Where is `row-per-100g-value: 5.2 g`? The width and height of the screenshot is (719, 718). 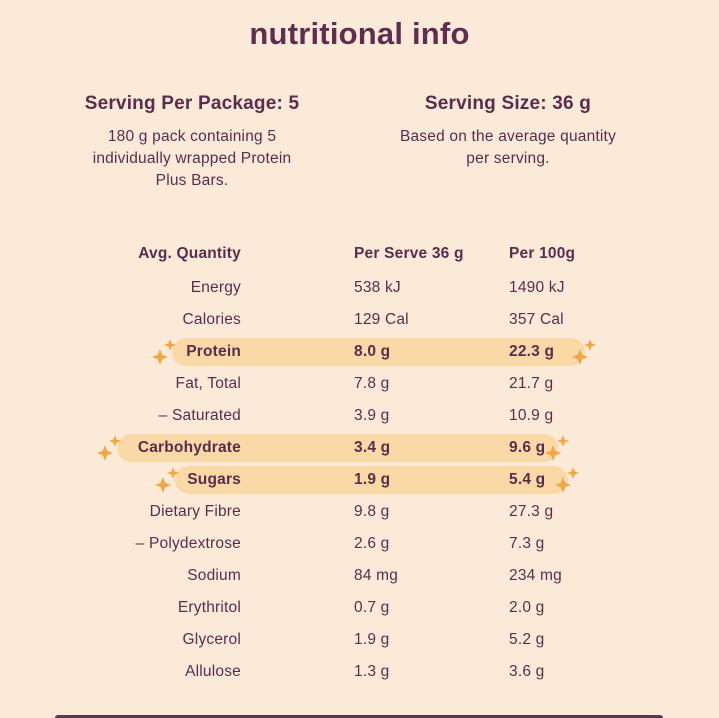
row-per-100g-value: 5.2 g is located at coordinates (527, 639).